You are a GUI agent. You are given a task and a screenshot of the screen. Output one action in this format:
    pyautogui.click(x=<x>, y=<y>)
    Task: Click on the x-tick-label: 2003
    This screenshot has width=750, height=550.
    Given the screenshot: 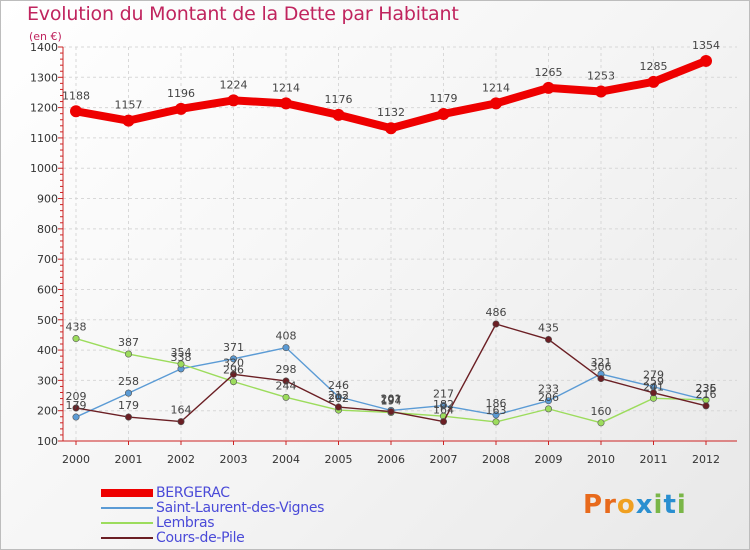 What is the action you would take?
    pyautogui.click(x=234, y=459)
    